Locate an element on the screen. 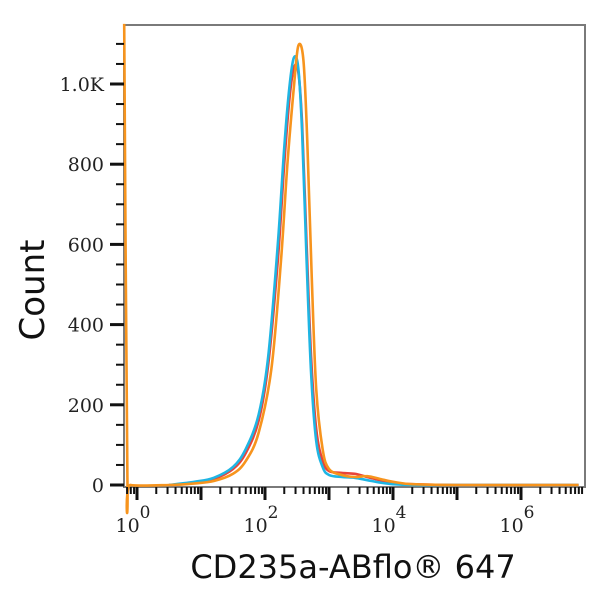  y-tick-label: 0 is located at coordinates (98, 486).